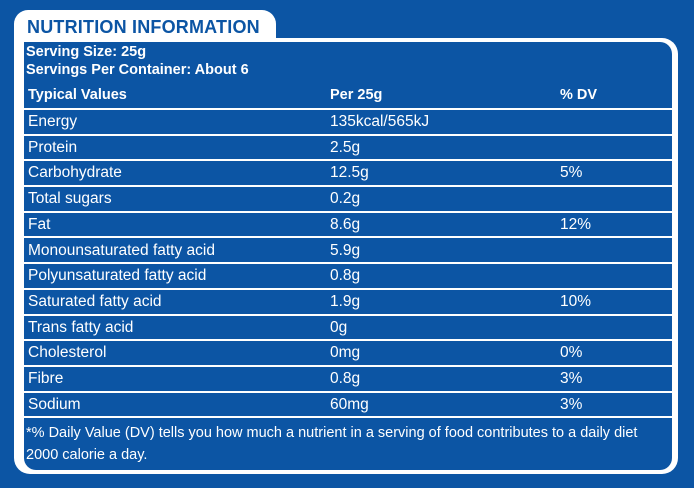 The height and width of the screenshot is (488, 694). I want to click on table-row: Trans fatty acid 0g, so click(348, 329).